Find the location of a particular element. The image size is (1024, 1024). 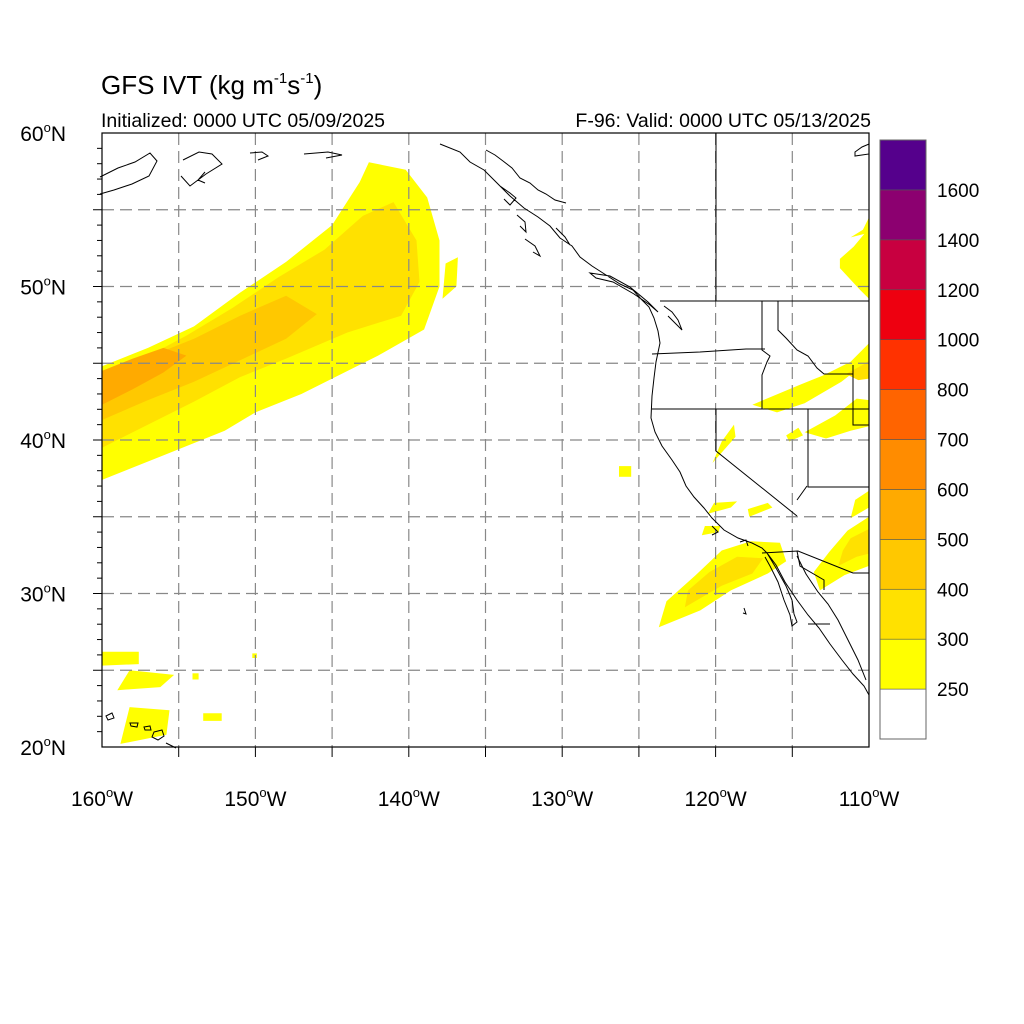

lon-label: 140oW is located at coordinates (409, 798).